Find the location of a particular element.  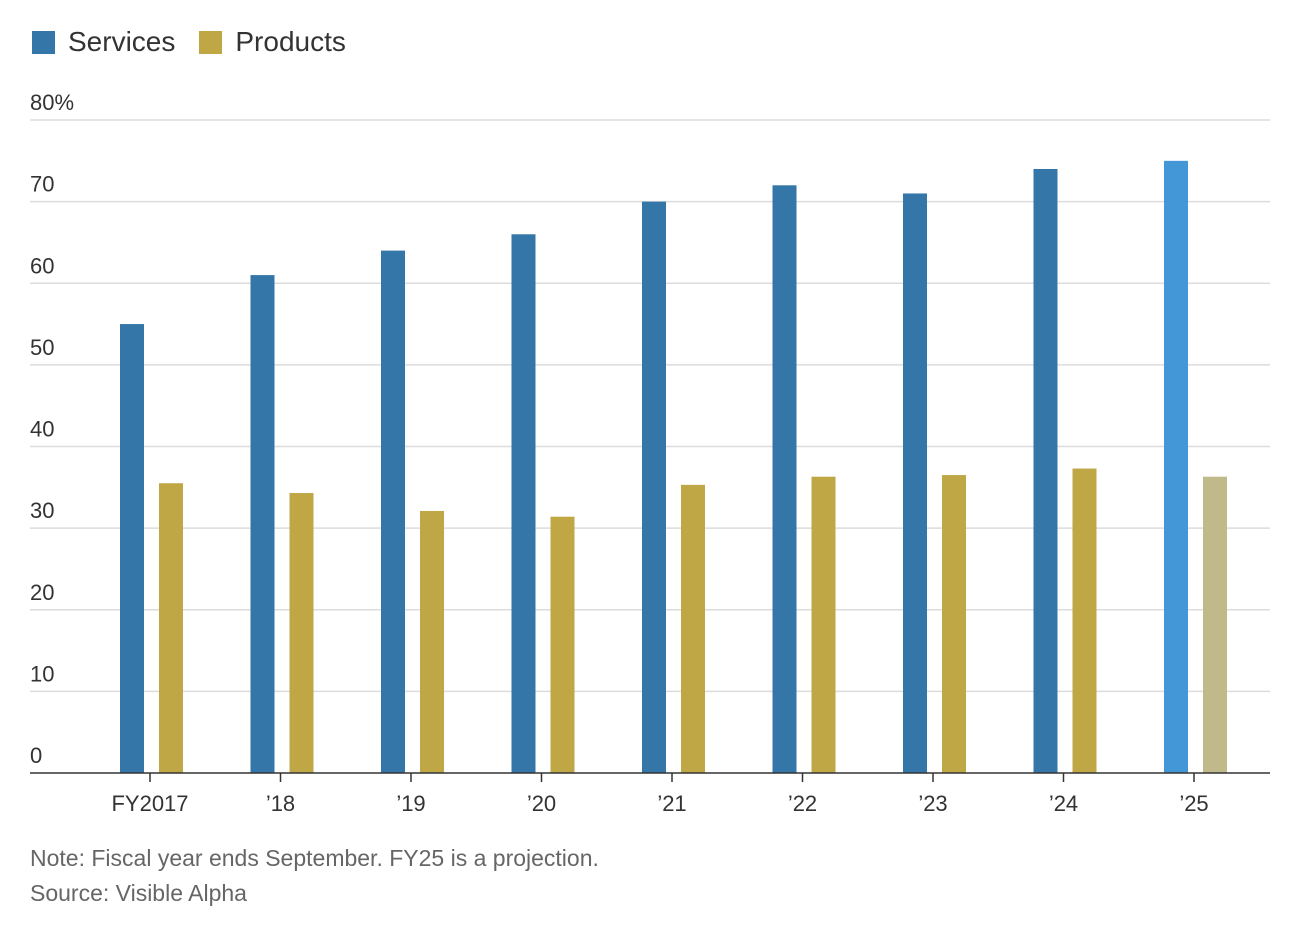

x-tick-label-1: ’18 is located at coordinates (280, 803).